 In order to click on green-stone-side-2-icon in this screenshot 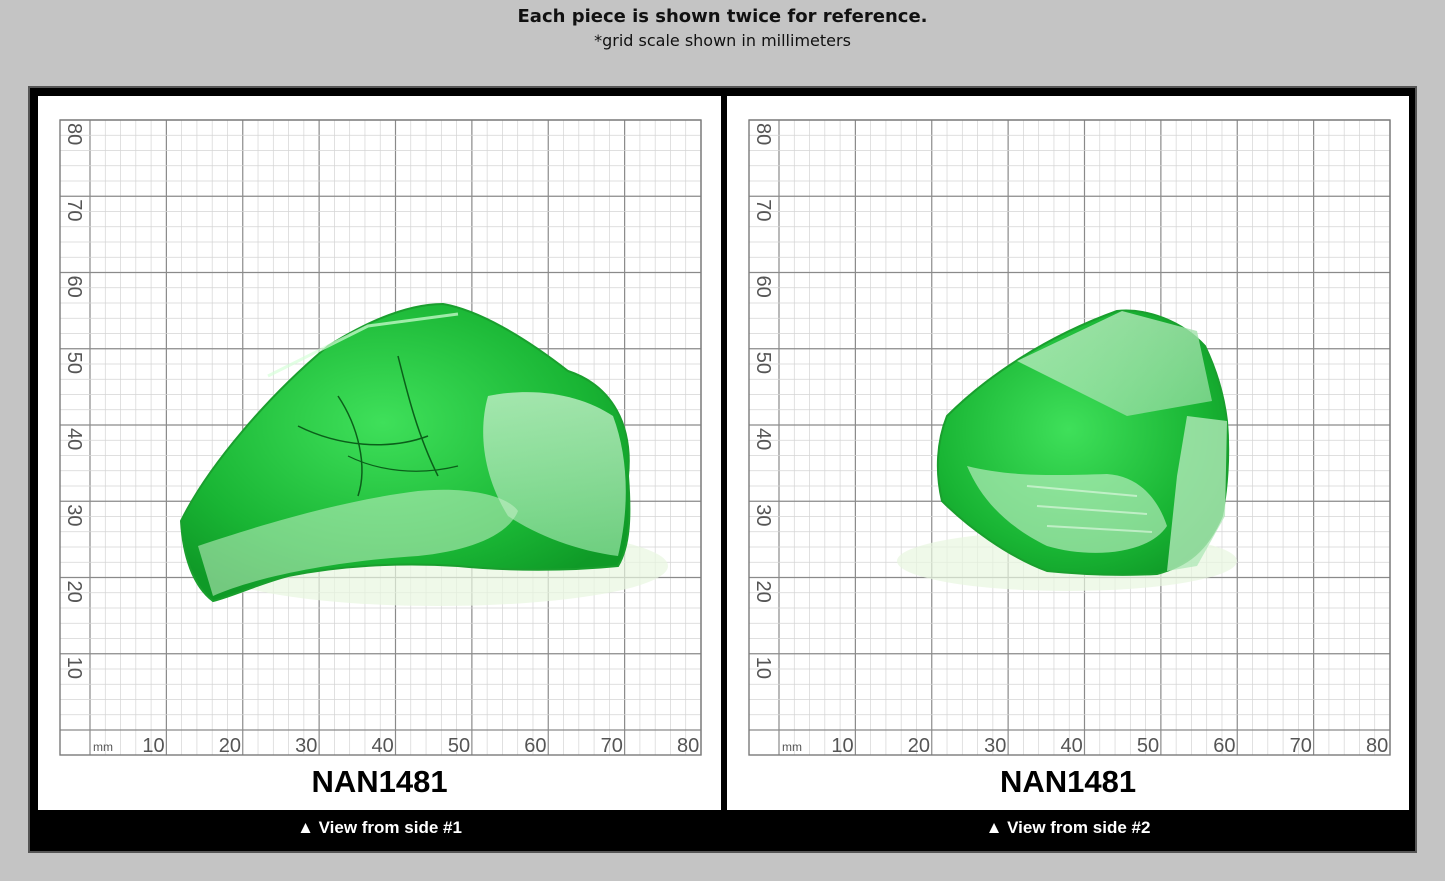, I will do `click(1067, 450)`.